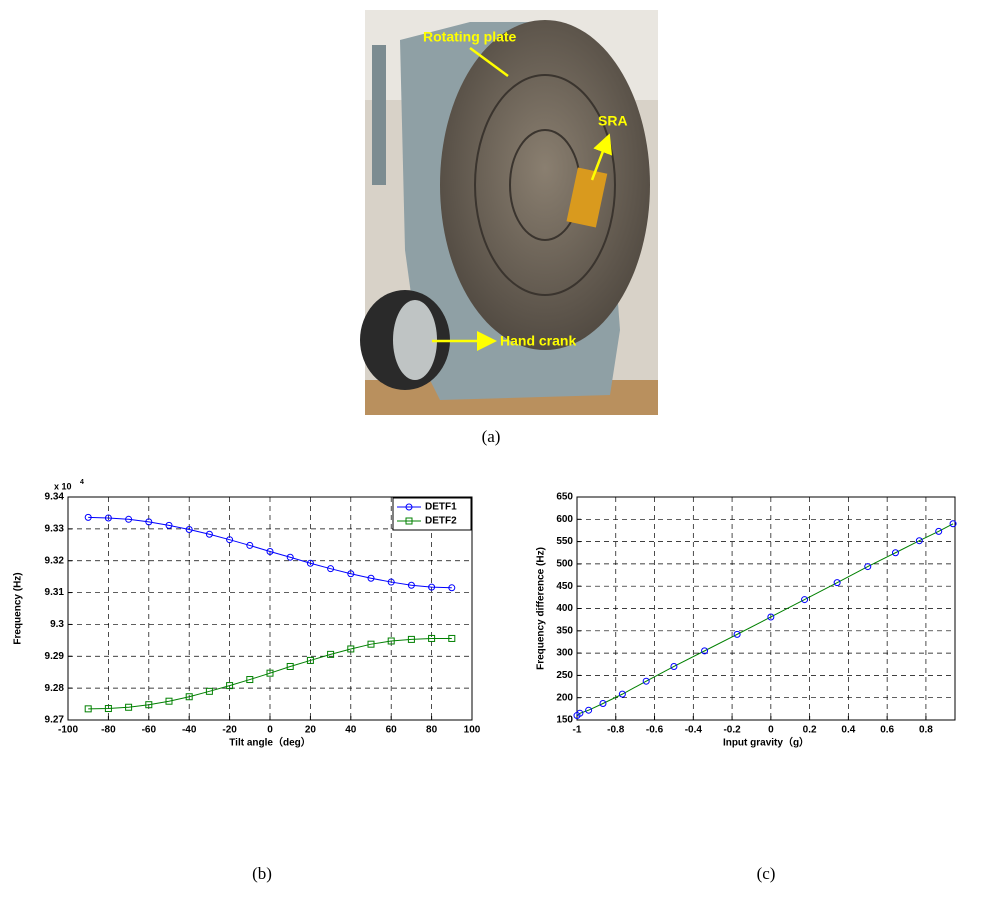  Describe the element at coordinates (351, 730) in the screenshot. I see `x-tick-label: 40` at that location.